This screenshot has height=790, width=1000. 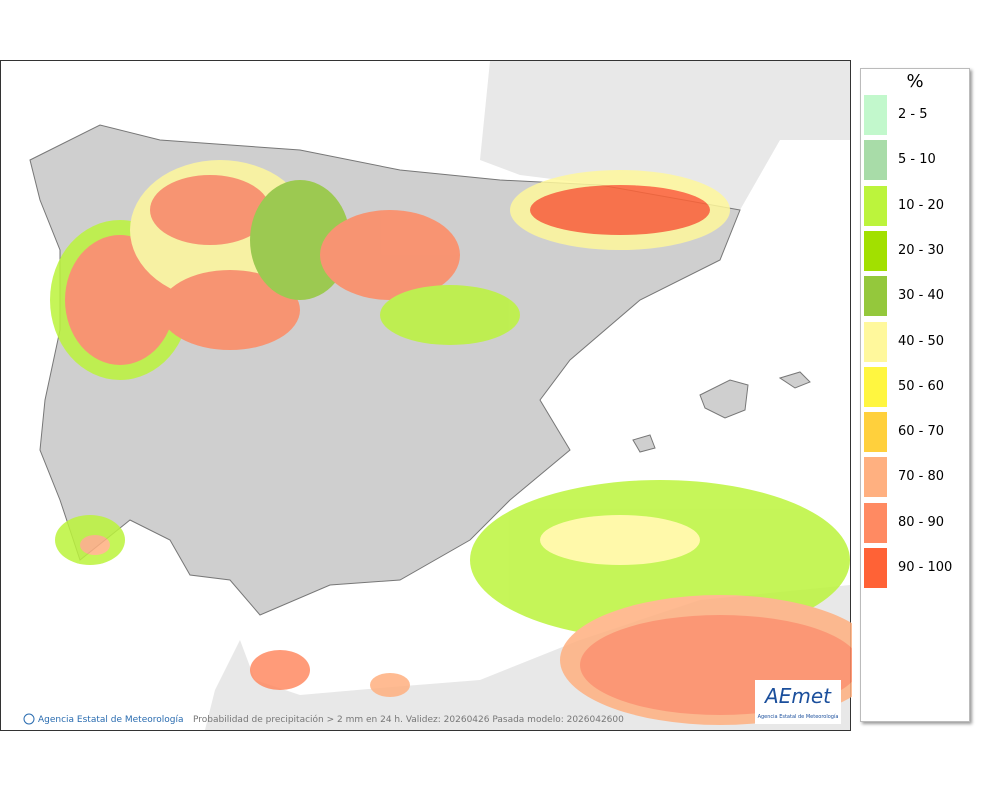 I want to click on legend-item: 5 - 10, so click(x=914, y=160).